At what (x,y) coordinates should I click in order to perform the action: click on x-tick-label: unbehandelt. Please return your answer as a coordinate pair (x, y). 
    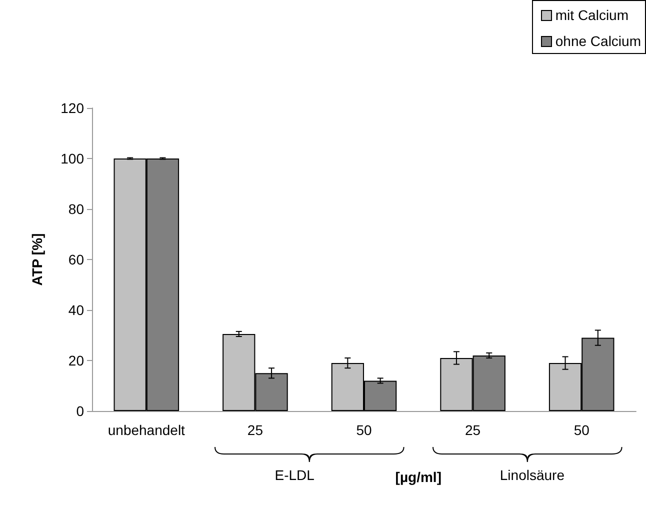
    Looking at the image, I should click on (147, 430).